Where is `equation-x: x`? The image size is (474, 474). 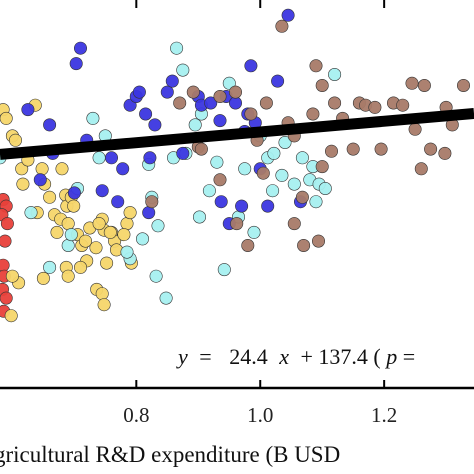
equation-x: x is located at coordinates (283, 356).